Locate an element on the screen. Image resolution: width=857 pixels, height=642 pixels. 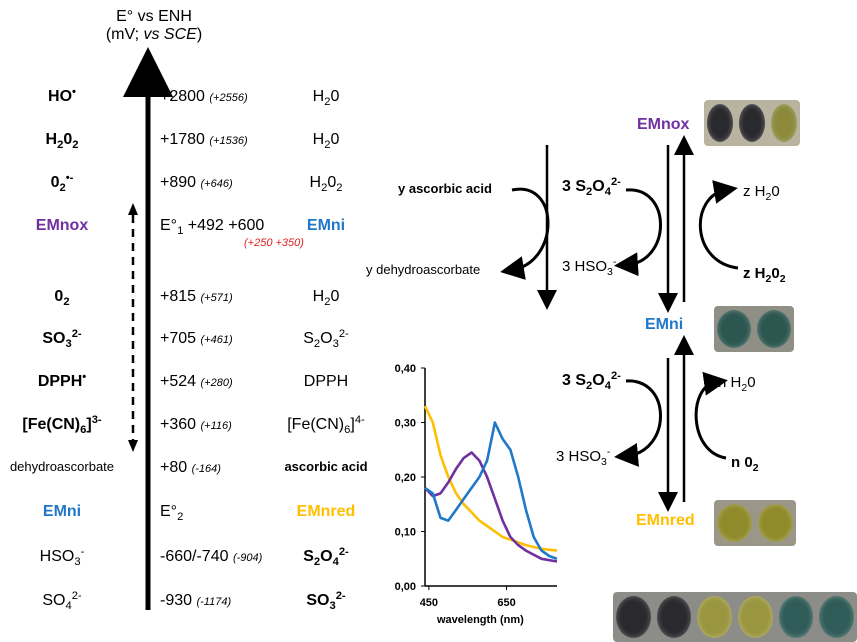
potential-value: +360 (+116) is located at coordinates (196, 424).